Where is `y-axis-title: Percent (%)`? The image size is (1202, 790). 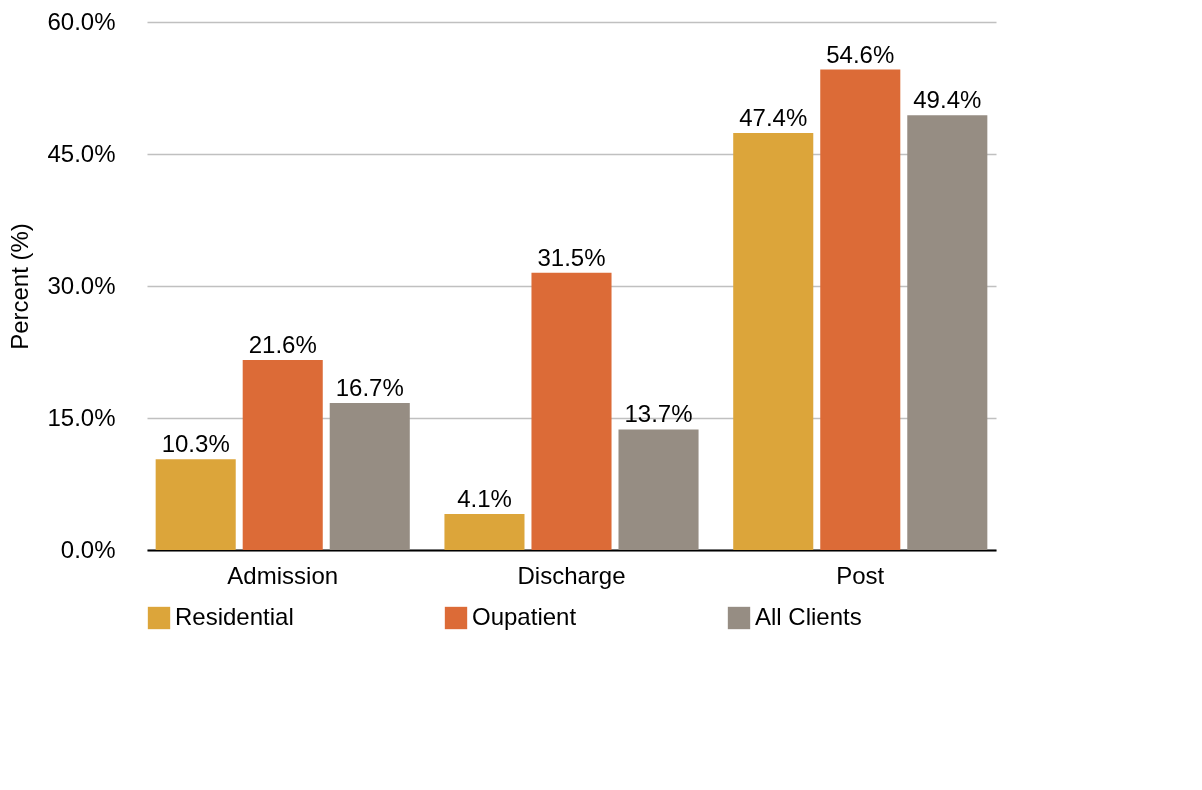 y-axis-title: Percent (%) is located at coordinates (20, 286).